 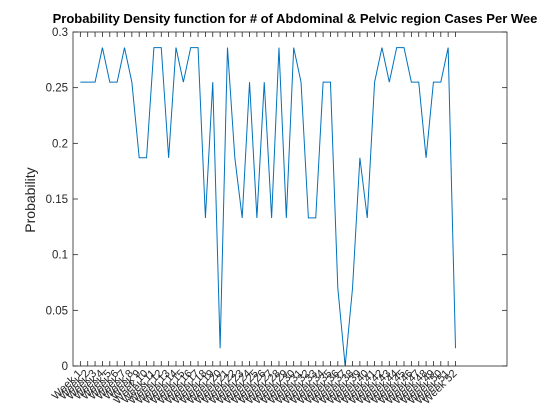 What do you see at coordinates (60, 256) in the screenshot?
I see `y-tick-label: 0.1` at bounding box center [60, 256].